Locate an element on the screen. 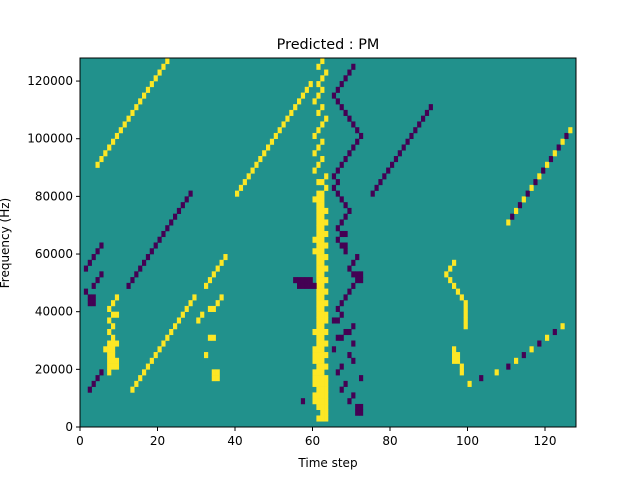 The height and width of the screenshot is (480, 640). x-tick-label: 120 is located at coordinates (545, 441).